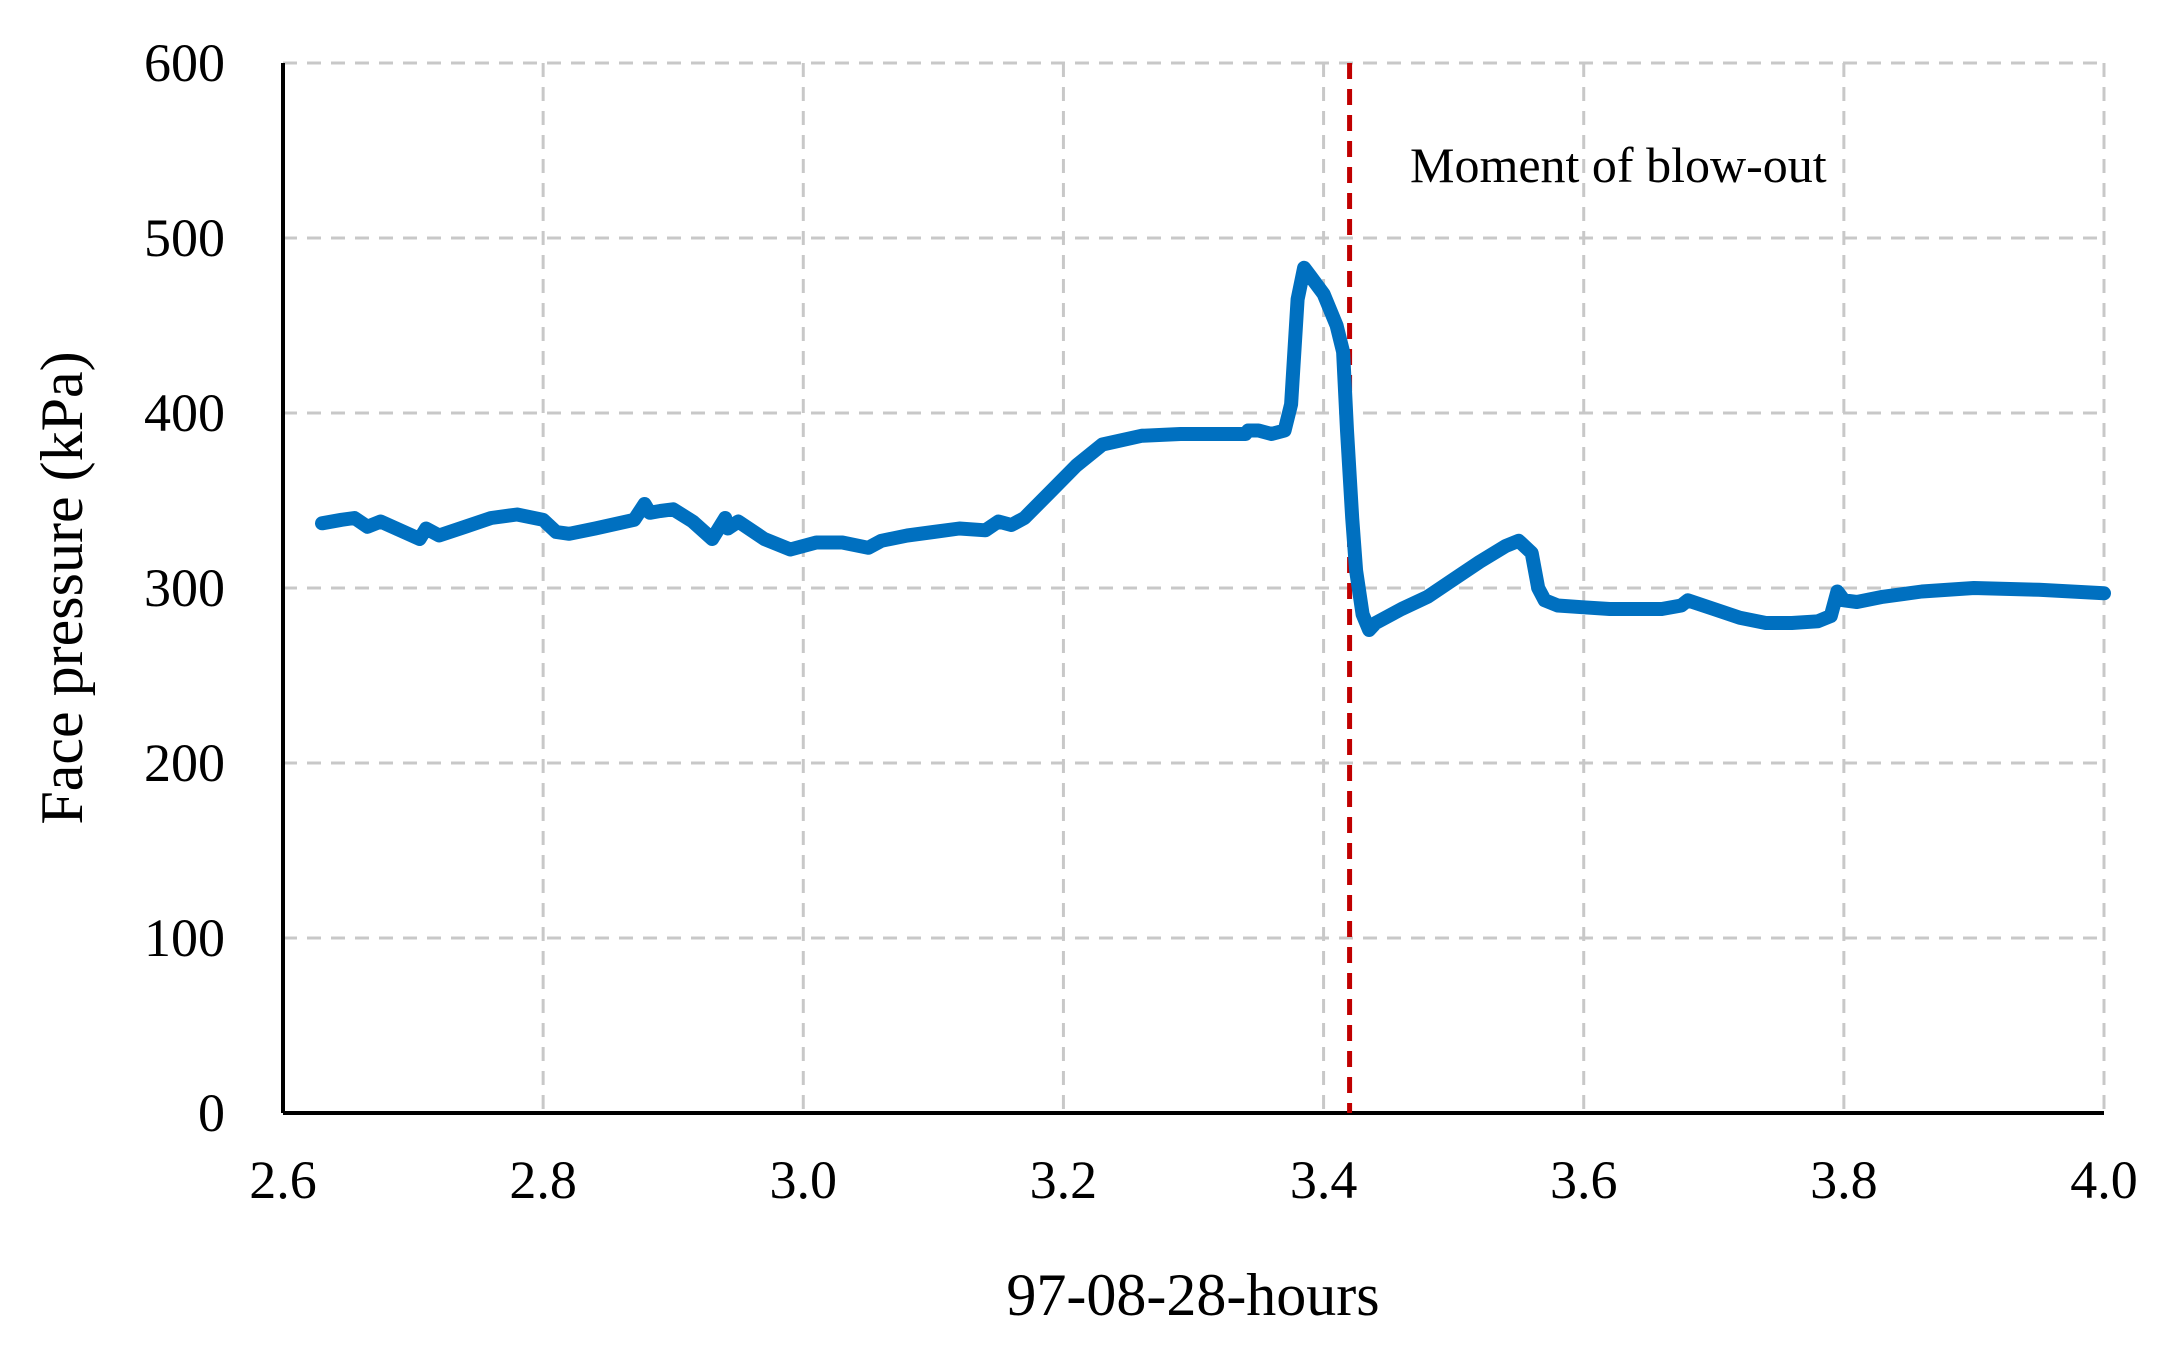 This screenshot has width=2162, height=1355. I want to click on x-tick-label: 3.8, so click(1844, 1180).